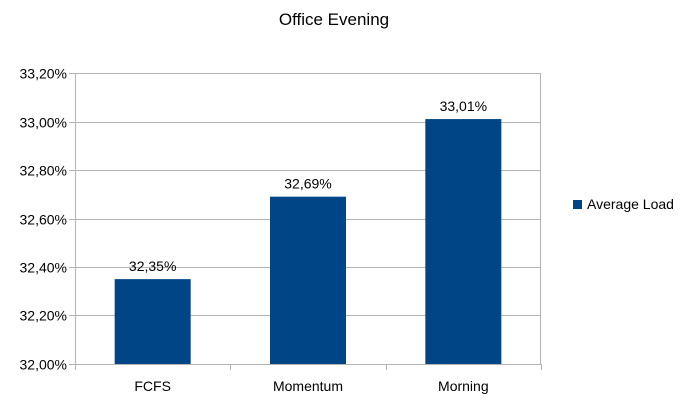 Image resolution: width=687 pixels, height=417 pixels. What do you see at coordinates (463, 106) in the screenshot?
I see `data-label: 33,01%` at bounding box center [463, 106].